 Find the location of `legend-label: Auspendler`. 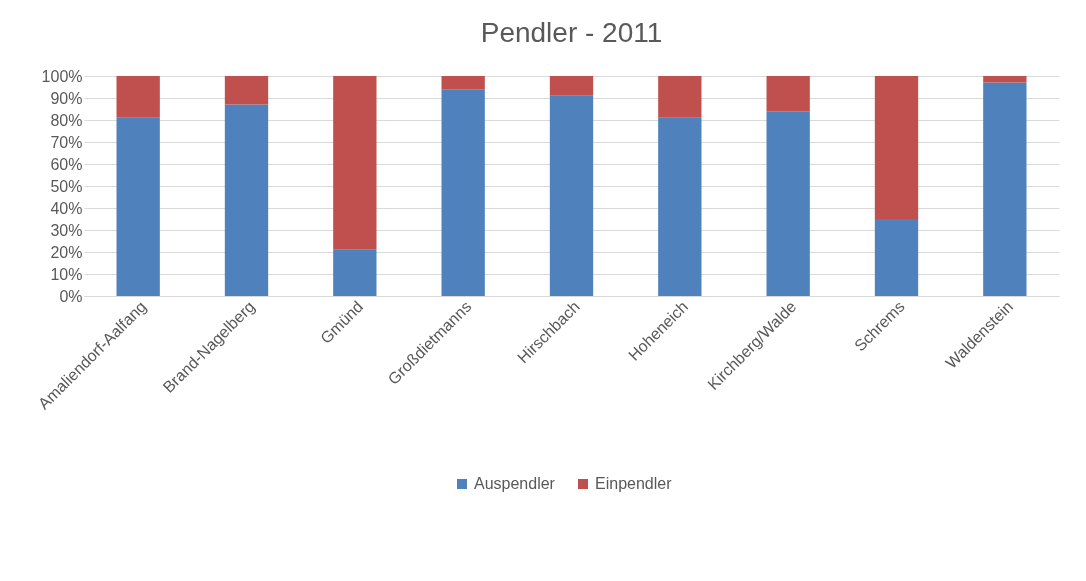

legend-label: Auspendler is located at coordinates (515, 483).